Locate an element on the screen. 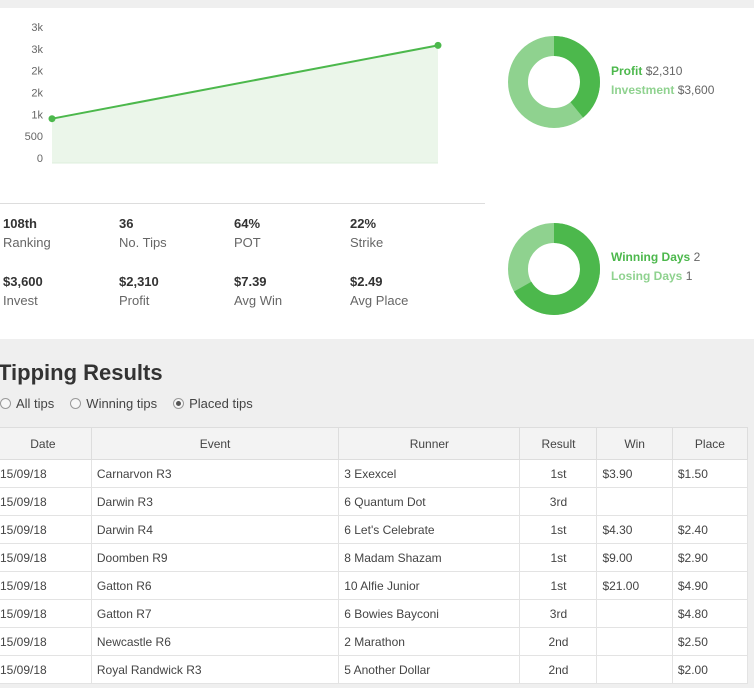 Image resolution: width=754 pixels, height=688 pixels. profit-legend: Profit $2,310 Investment $3,600 is located at coordinates (662, 81).